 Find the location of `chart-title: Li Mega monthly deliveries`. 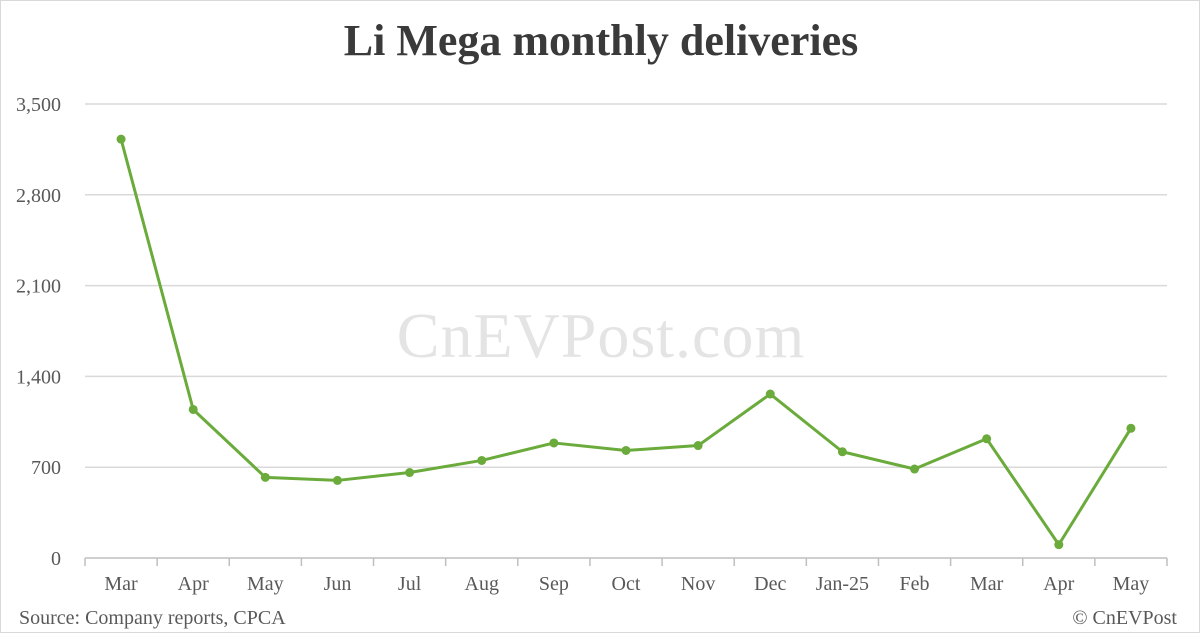

chart-title: Li Mega monthly deliveries is located at coordinates (601, 40).